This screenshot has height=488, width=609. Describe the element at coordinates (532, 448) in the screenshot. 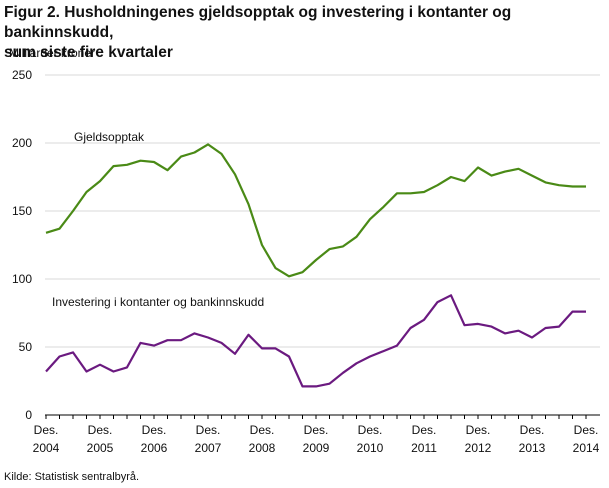

I see `x-tick-label: 2013` at that location.